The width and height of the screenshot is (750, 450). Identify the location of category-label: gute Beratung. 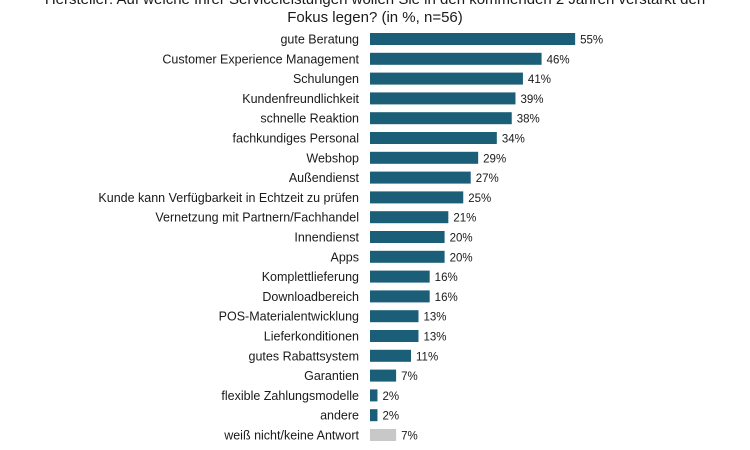
(319, 40).